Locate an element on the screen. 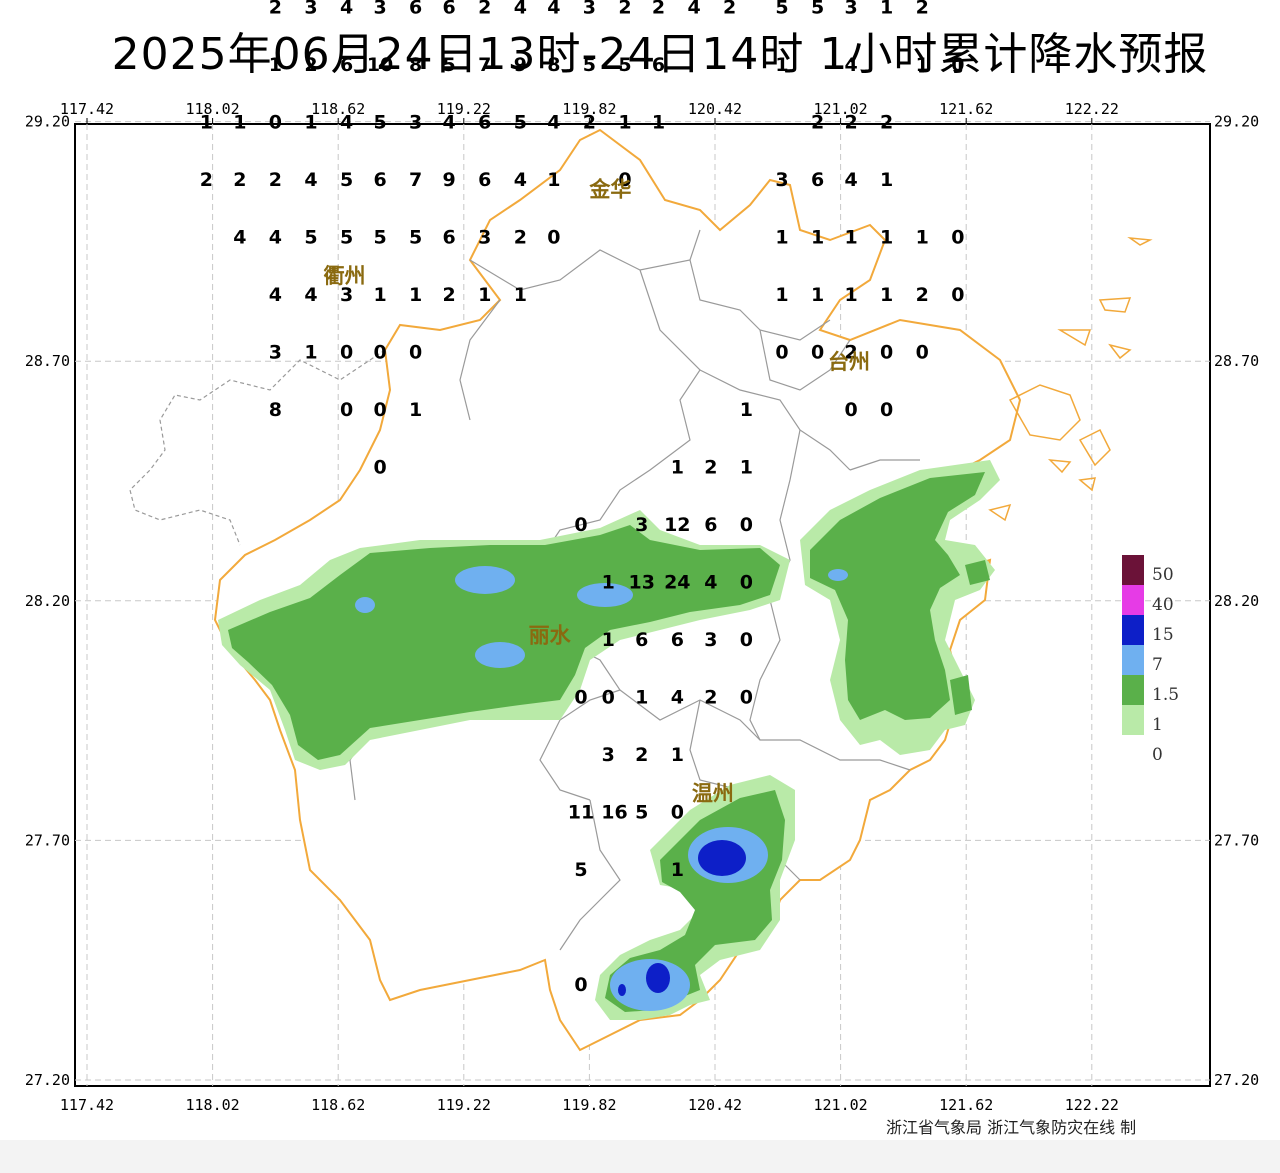 This screenshot has width=1280, height=1173. rain-area-green-coast is located at coordinates (961, 695).